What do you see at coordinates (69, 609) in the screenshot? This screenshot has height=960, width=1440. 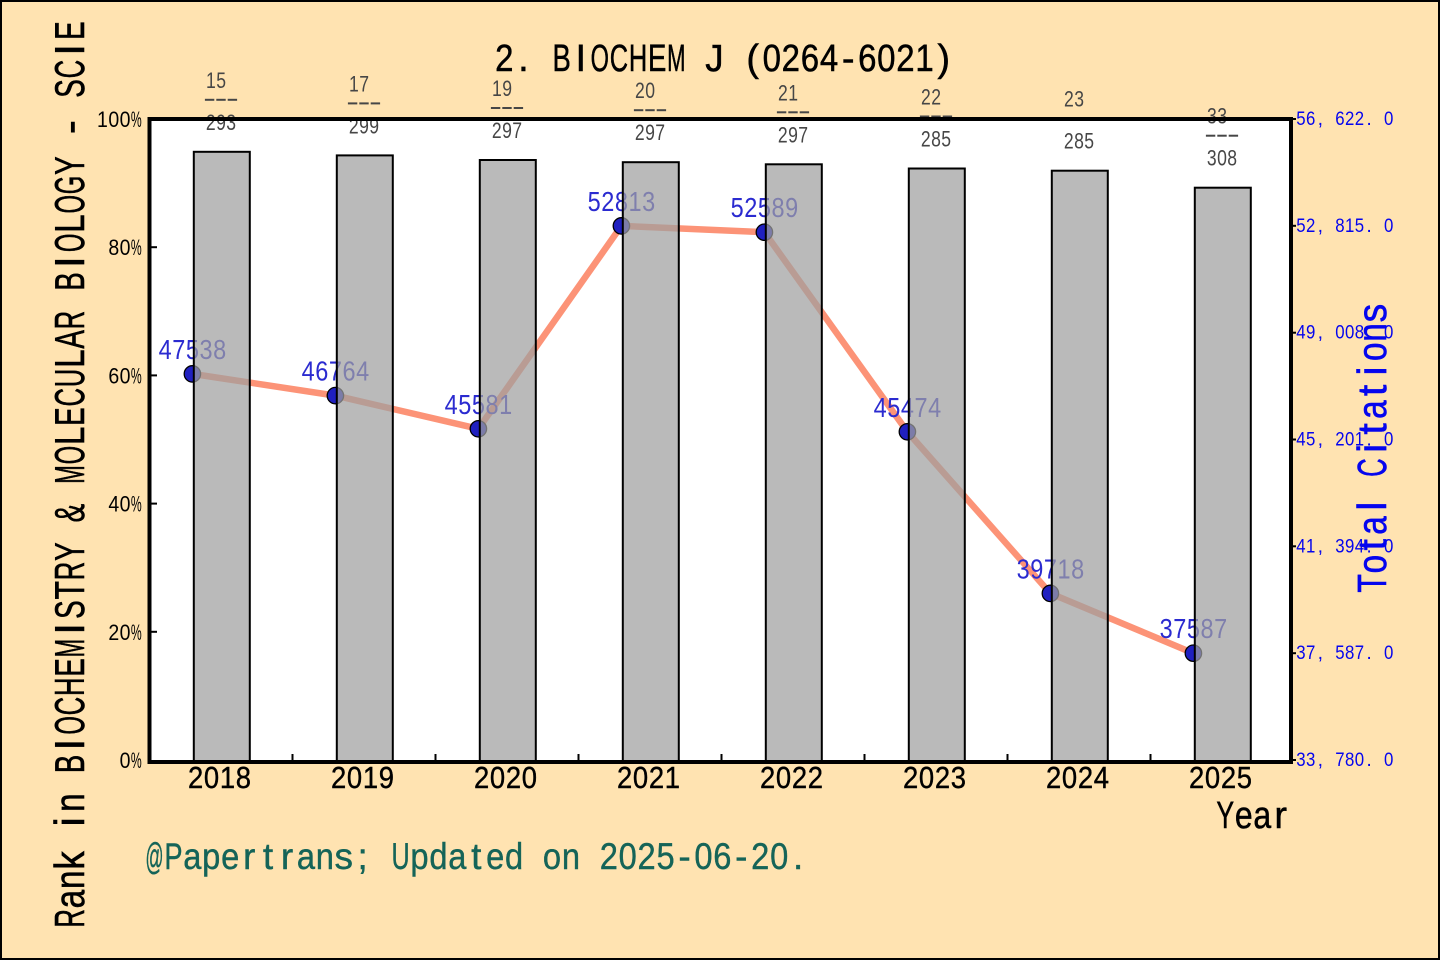 I see `svg-text: S` at bounding box center [69, 609].